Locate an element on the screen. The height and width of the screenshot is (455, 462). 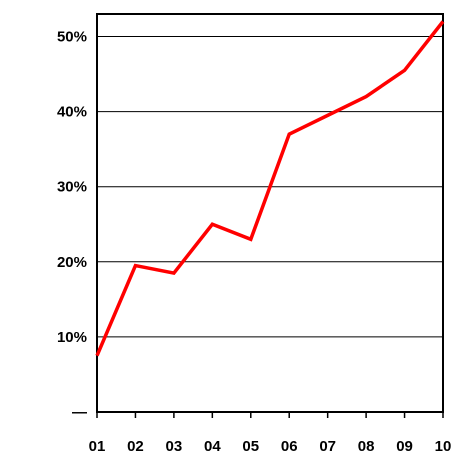
y-tick-label-4: 40% is located at coordinates (72, 112).